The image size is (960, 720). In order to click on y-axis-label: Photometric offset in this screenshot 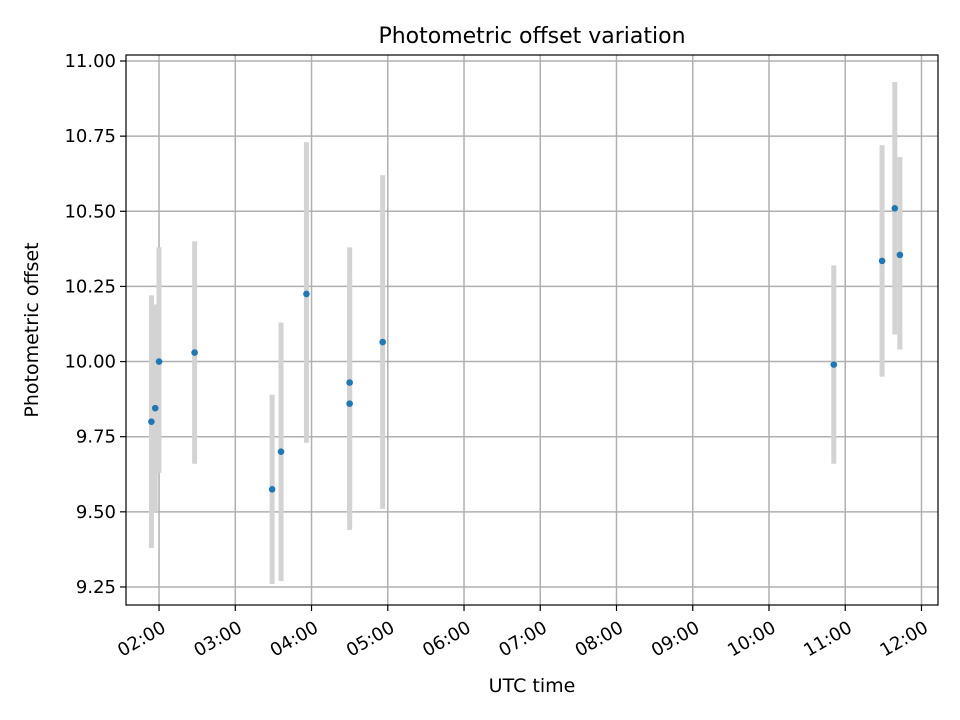, I will do `click(32, 329)`.